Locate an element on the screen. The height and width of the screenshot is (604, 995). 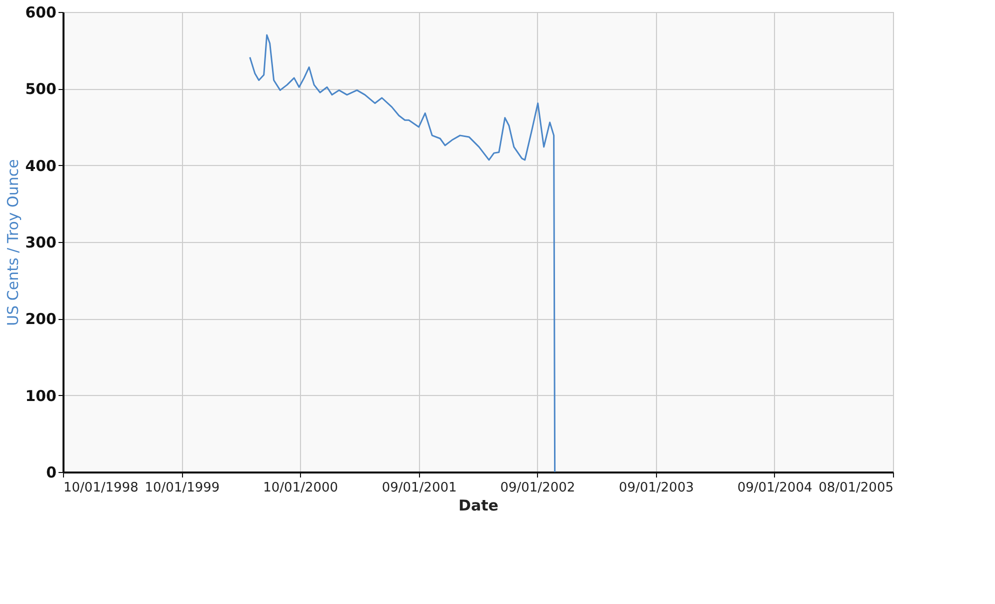
x-tick-label: 08/01/2005 is located at coordinates (856, 488).